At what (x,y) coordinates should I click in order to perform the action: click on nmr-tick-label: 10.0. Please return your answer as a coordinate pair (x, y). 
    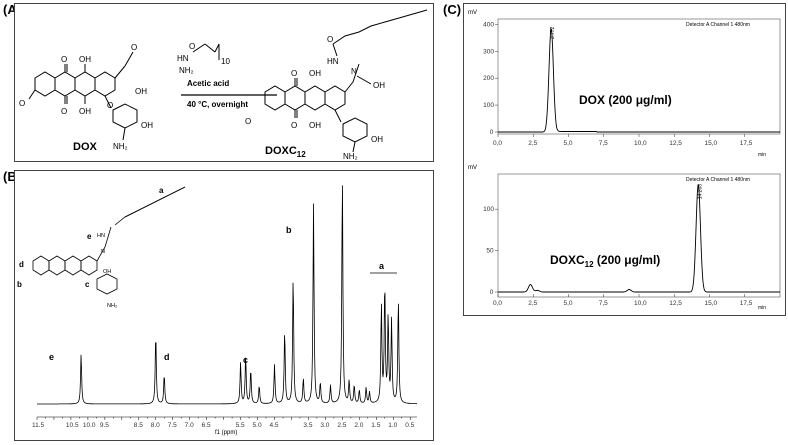
    Looking at the image, I should click on (89, 425).